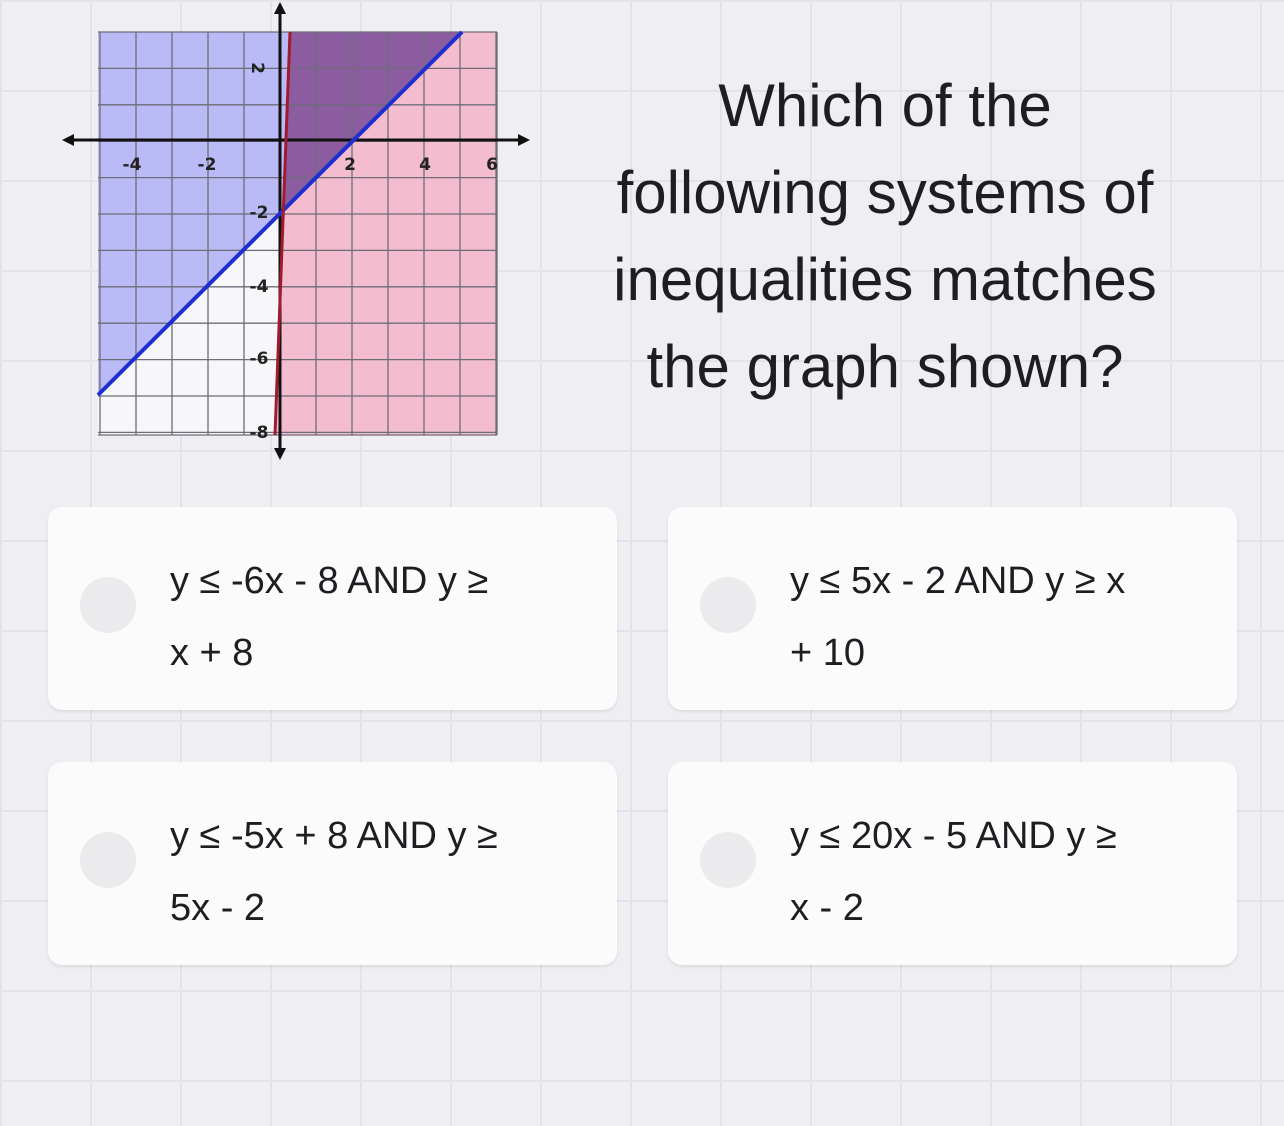 The height and width of the screenshot is (1126, 1284). I want to click on option-text: y ≤ 20x - 5 AND y ≥ x - 2, so click(953, 872).